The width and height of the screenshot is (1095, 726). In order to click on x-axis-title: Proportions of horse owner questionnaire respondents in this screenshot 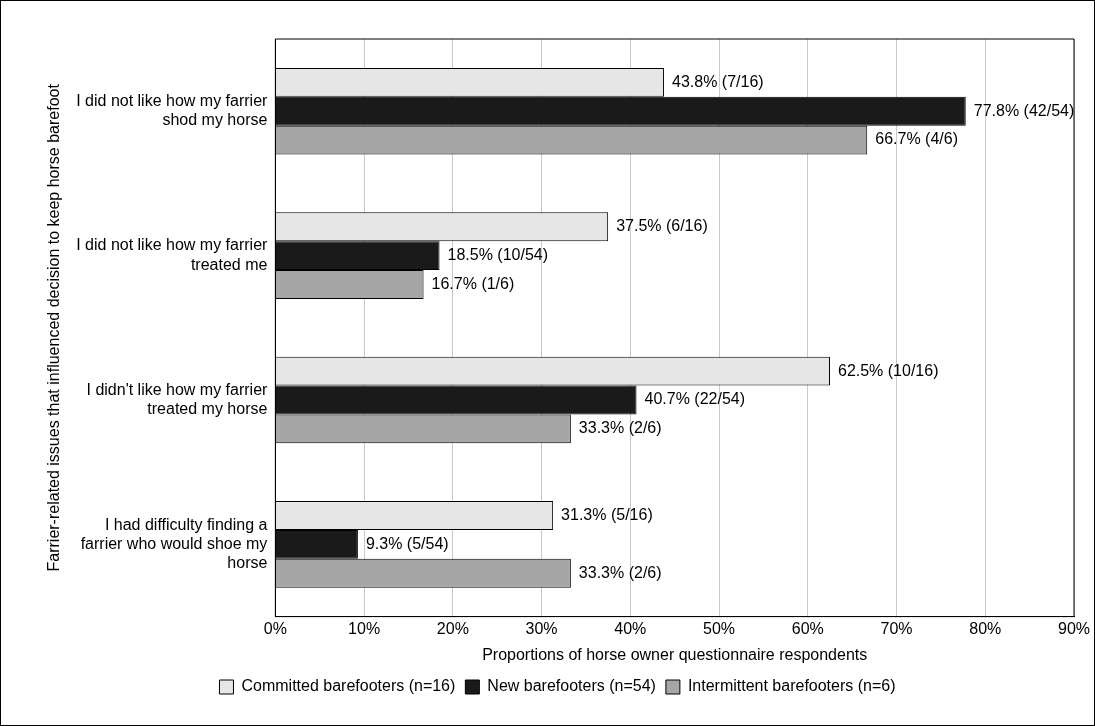, I will do `click(675, 654)`.